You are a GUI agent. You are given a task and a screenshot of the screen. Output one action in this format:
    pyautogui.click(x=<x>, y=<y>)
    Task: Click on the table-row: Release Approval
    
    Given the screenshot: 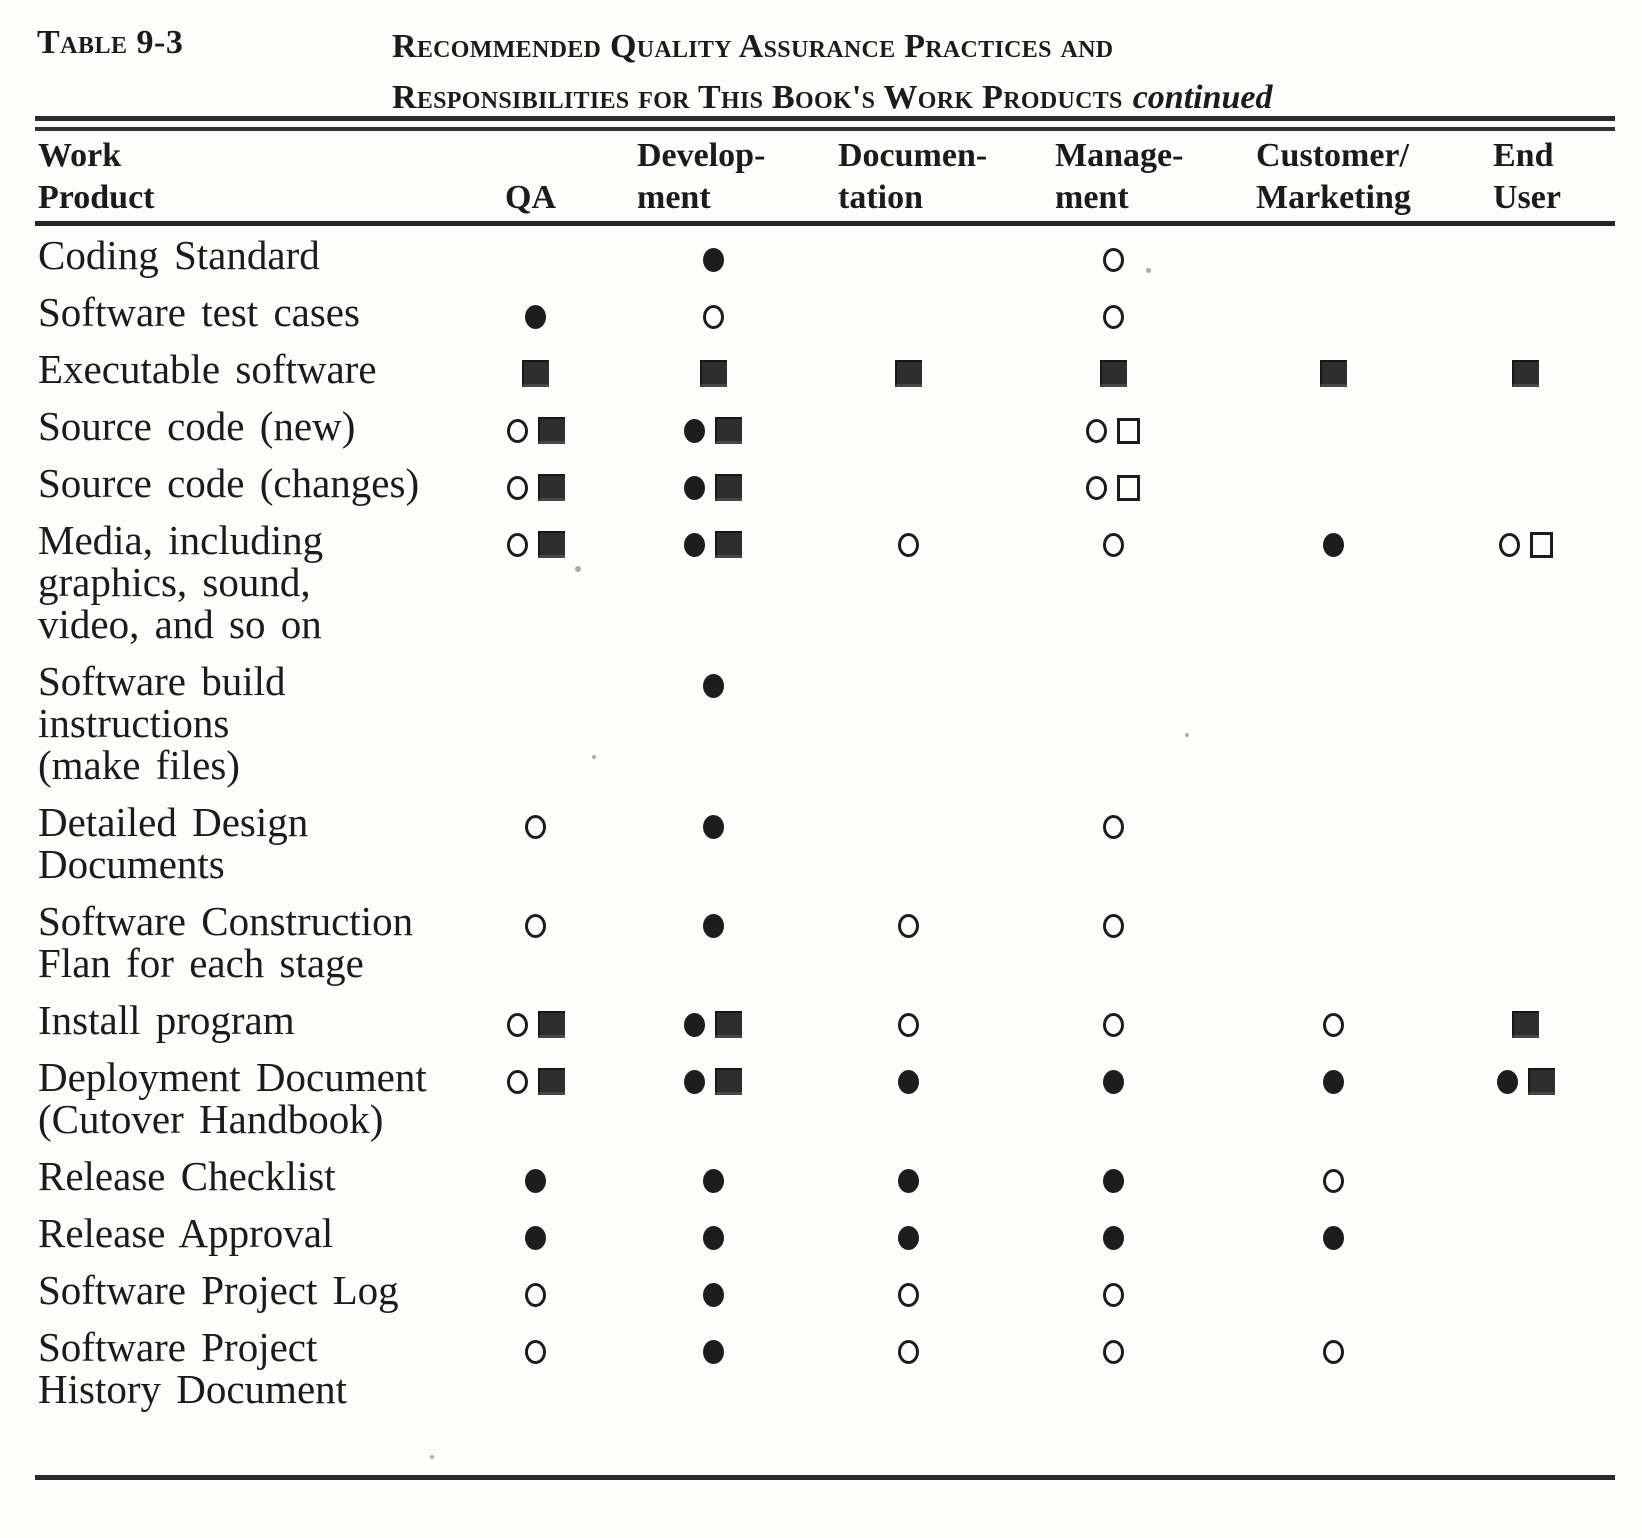 What is the action you would take?
    pyautogui.click(x=825, y=1240)
    